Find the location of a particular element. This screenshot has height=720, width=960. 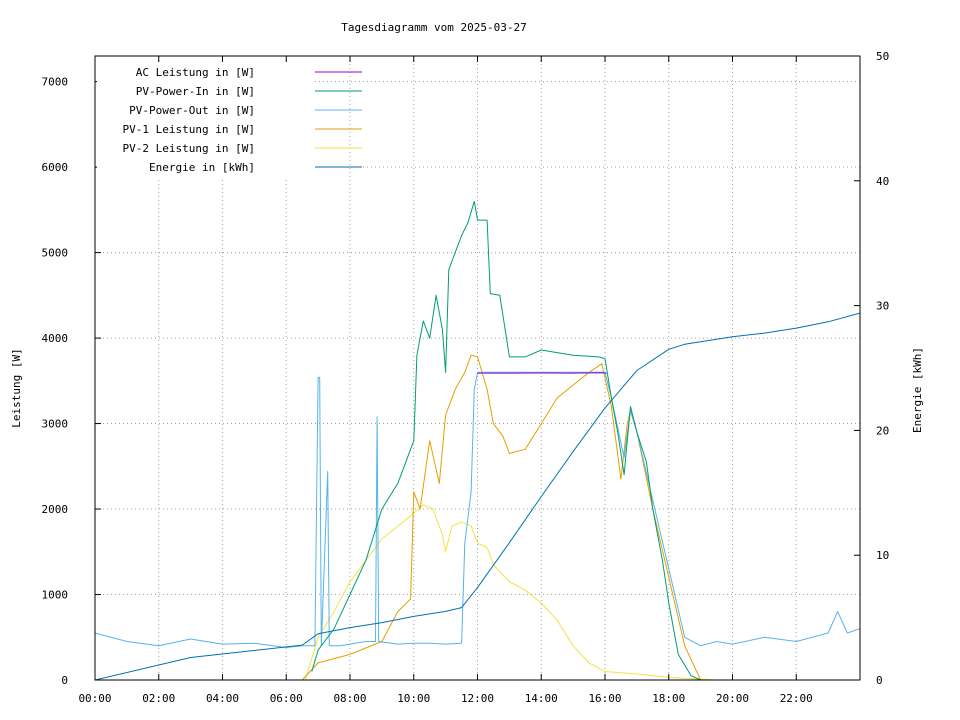

y2-axis-label: Energie [kWh] is located at coordinates (917, 390).